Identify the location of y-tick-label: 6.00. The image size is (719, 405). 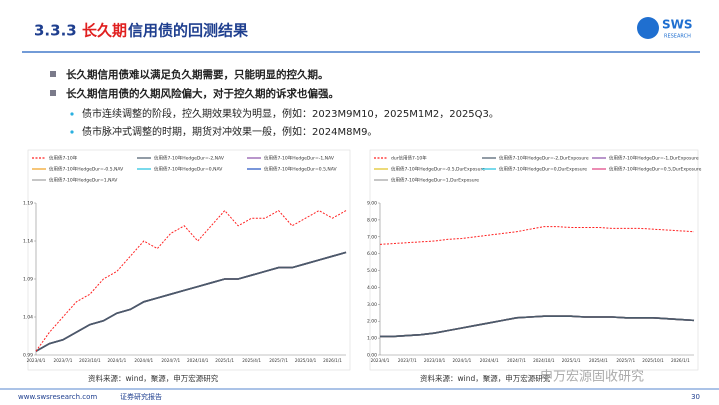
(372, 254).